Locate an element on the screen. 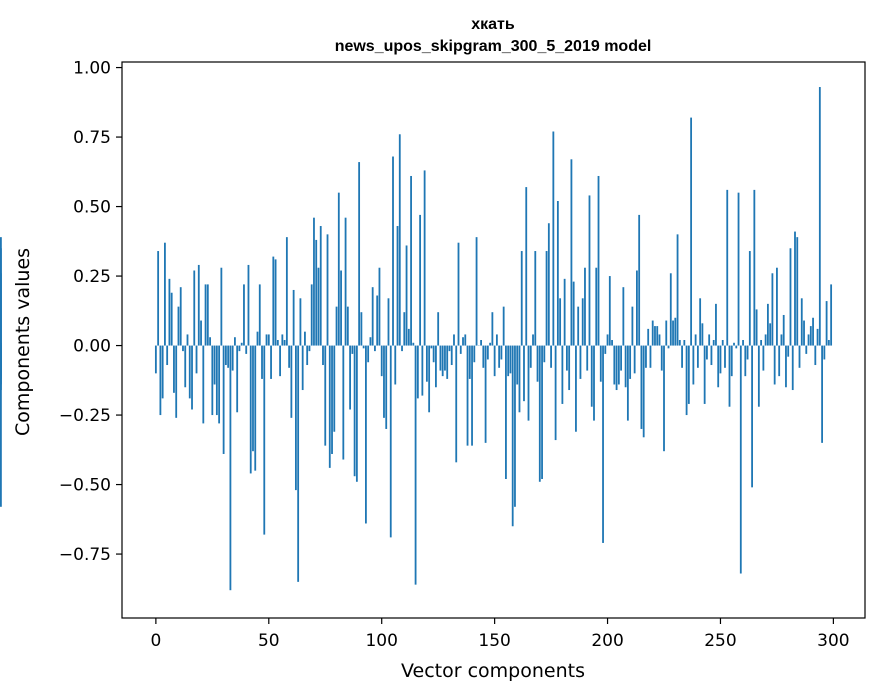 The image size is (880, 696). y-tick-label: −0.75 is located at coordinates (85, 555).